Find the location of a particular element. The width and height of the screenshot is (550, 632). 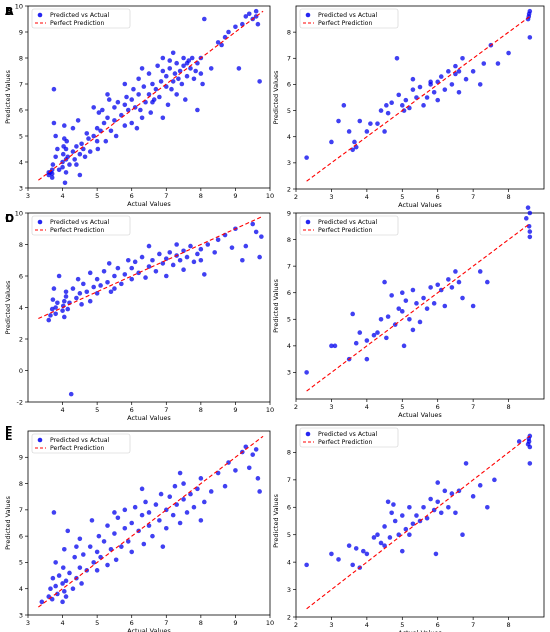

perfect-prediction-line is located at coordinates (418, 99).